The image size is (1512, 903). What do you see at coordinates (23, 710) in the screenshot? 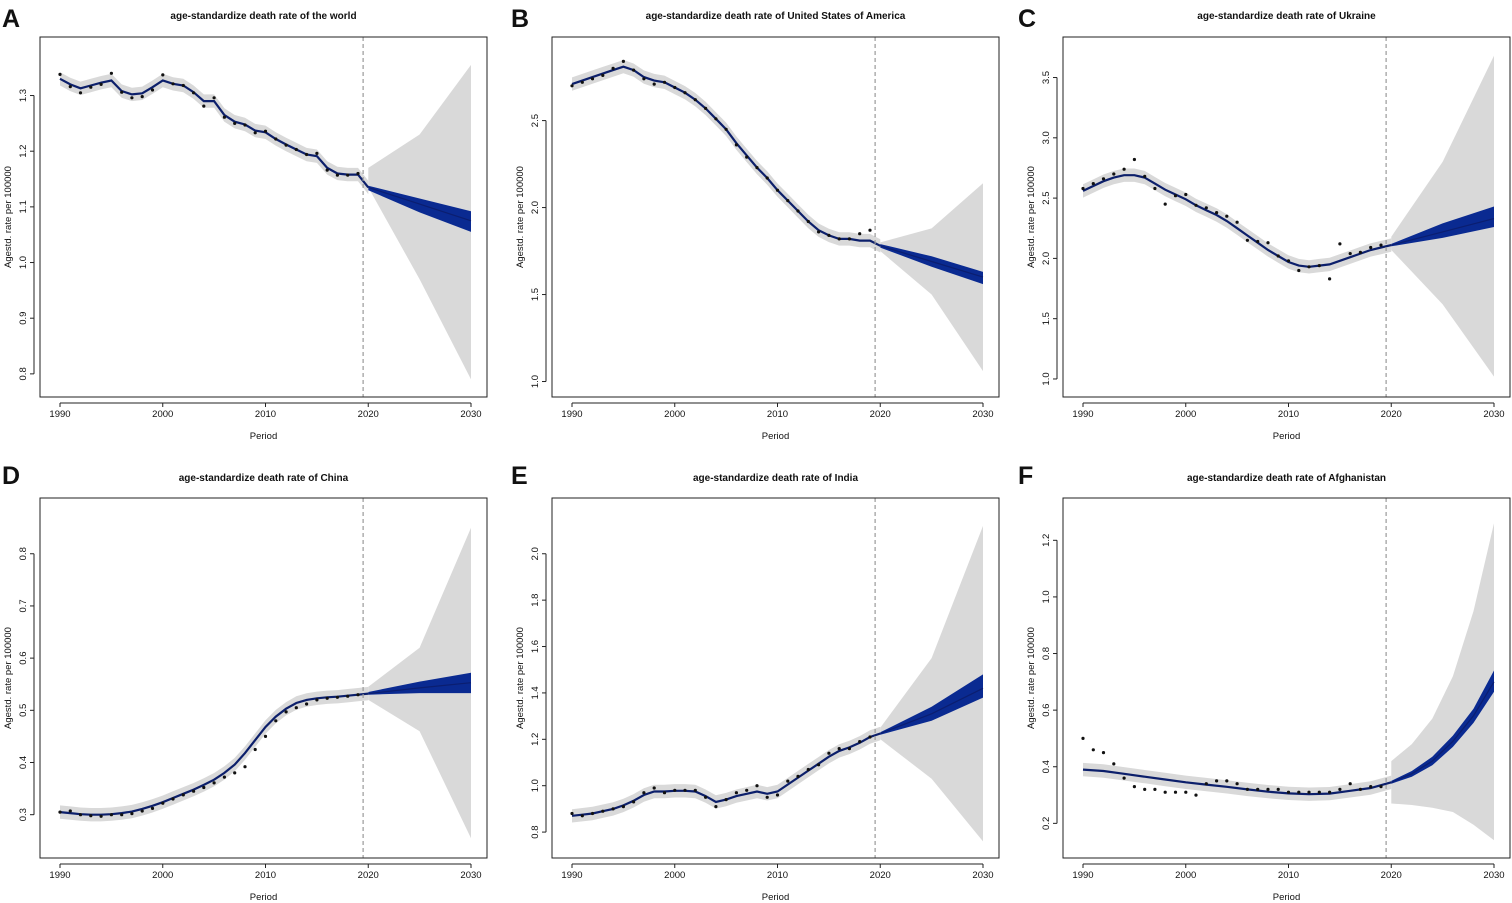
I see `y-tick-label: 0.5` at bounding box center [23, 710].